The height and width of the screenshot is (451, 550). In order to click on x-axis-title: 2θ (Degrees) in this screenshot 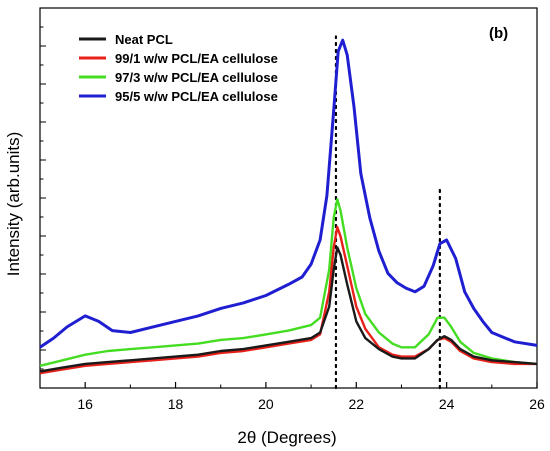, I will do `click(286, 437)`.